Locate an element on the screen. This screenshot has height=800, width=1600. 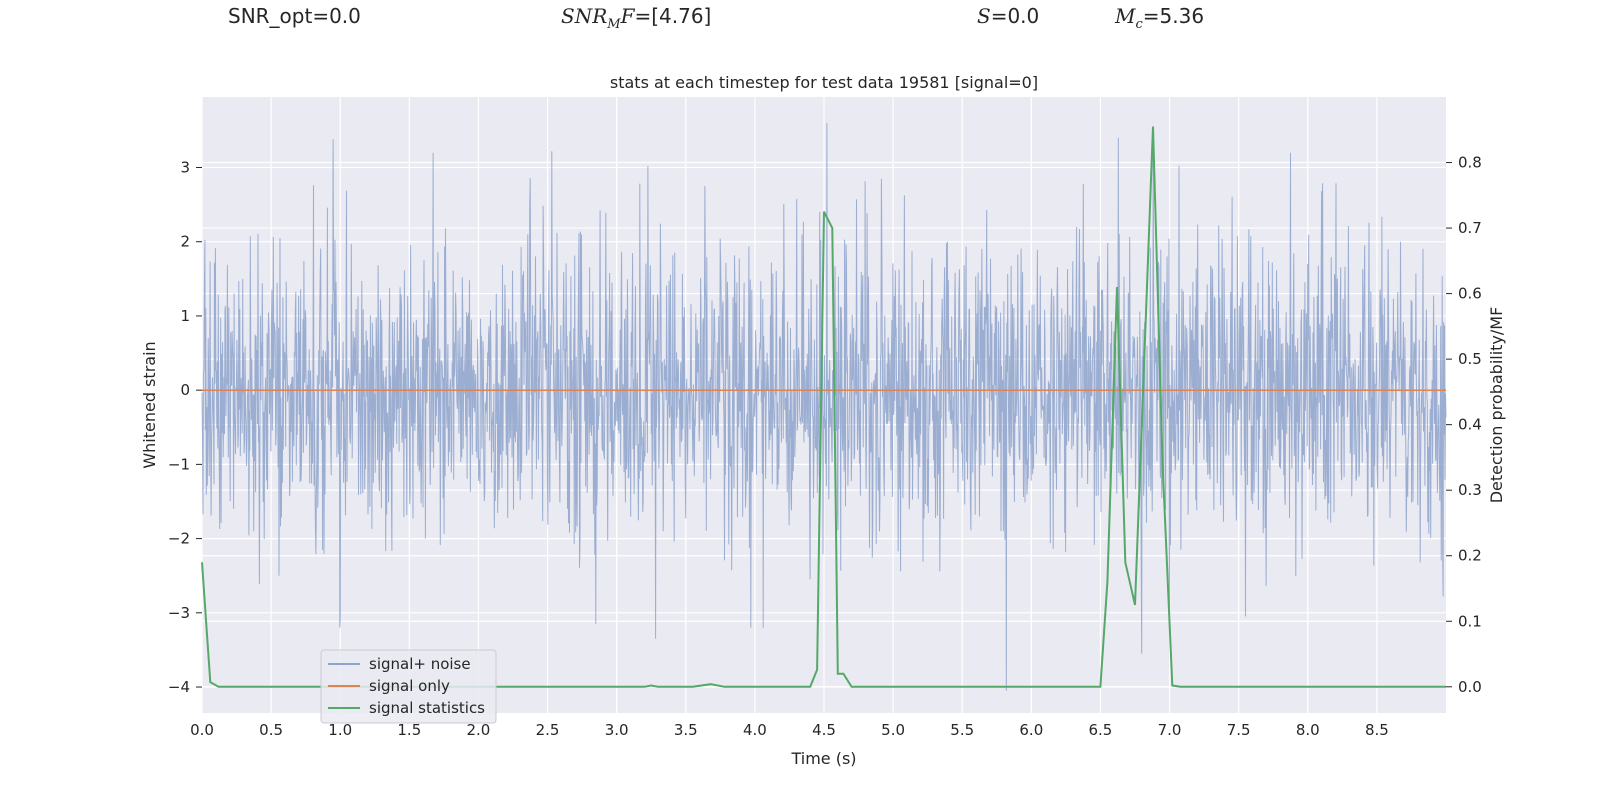
snr-mf-value: =[4.76] is located at coordinates (673, 16).